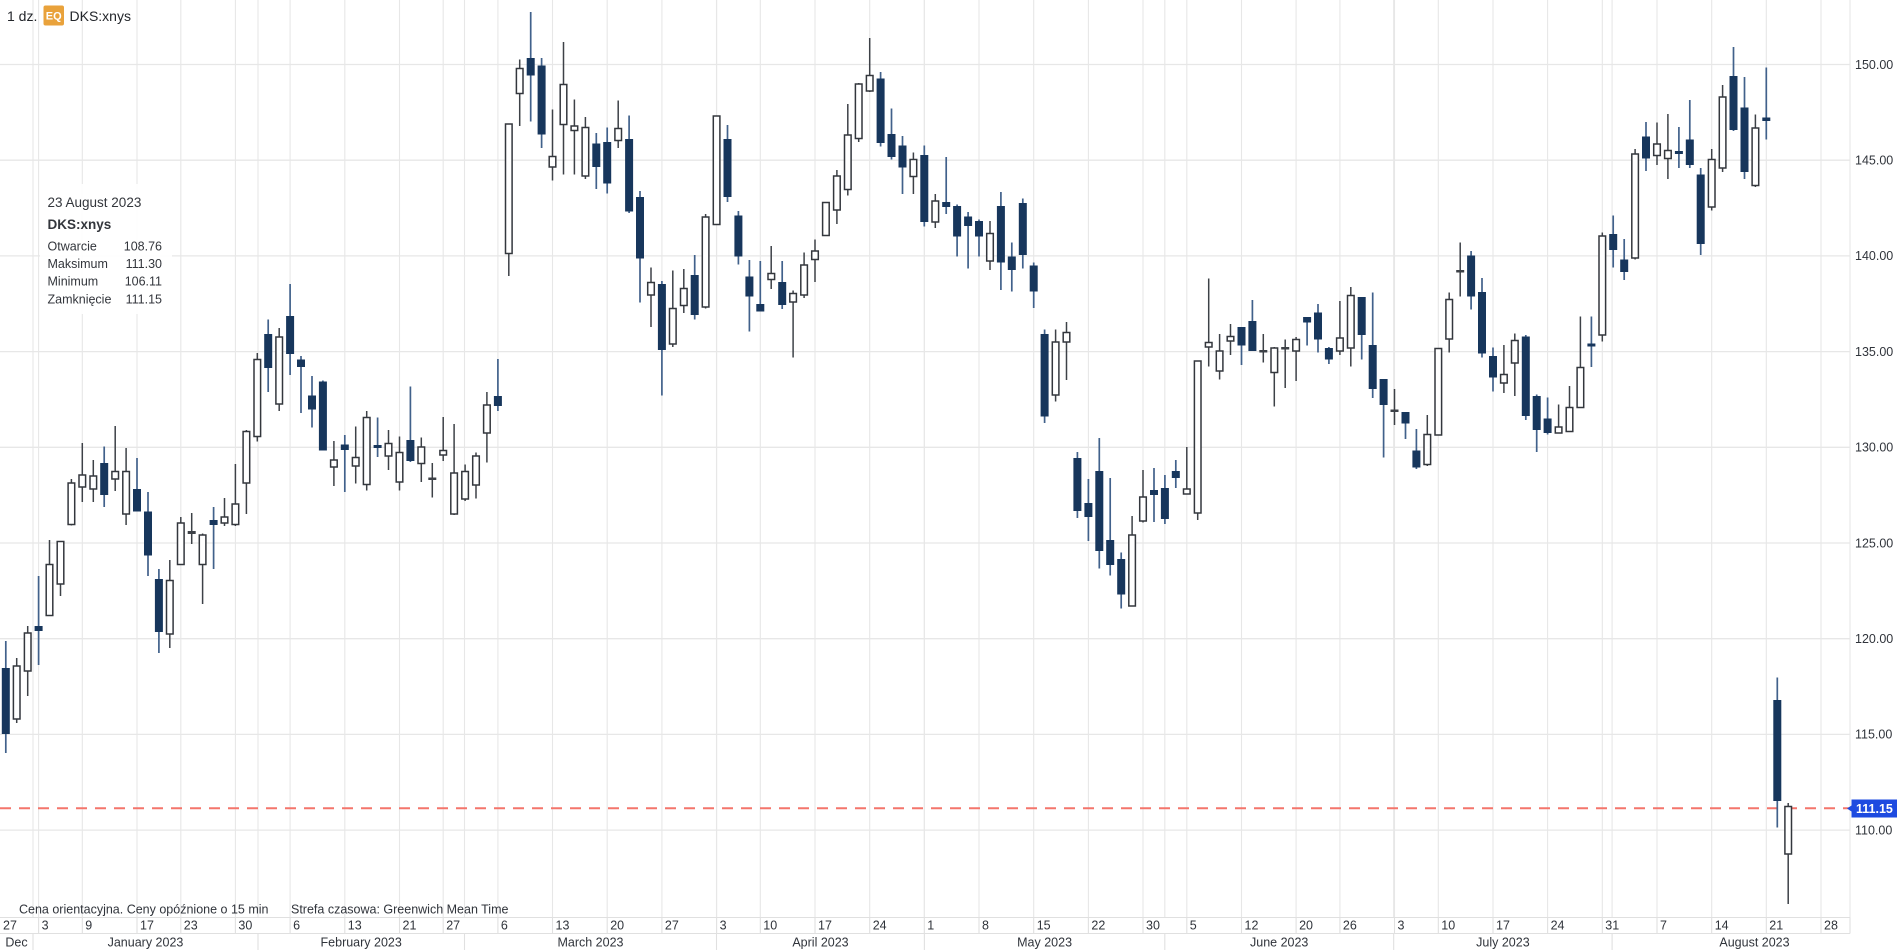 The width and height of the screenshot is (1897, 950). Describe the element at coordinates (590, 943) in the screenshot. I see `svg-text: March 2023` at that location.